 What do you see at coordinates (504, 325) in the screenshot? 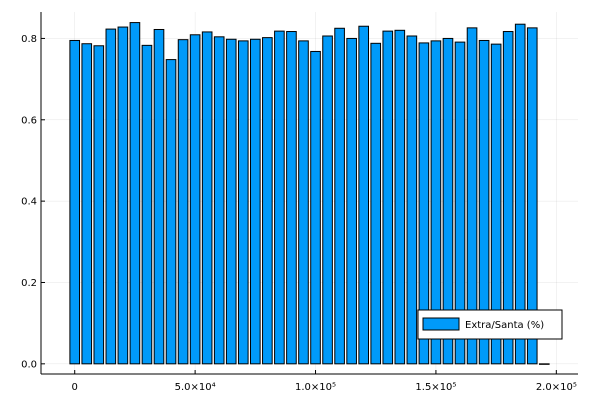
I see `legend-label: Extra/Santa (%)` at bounding box center [504, 325].